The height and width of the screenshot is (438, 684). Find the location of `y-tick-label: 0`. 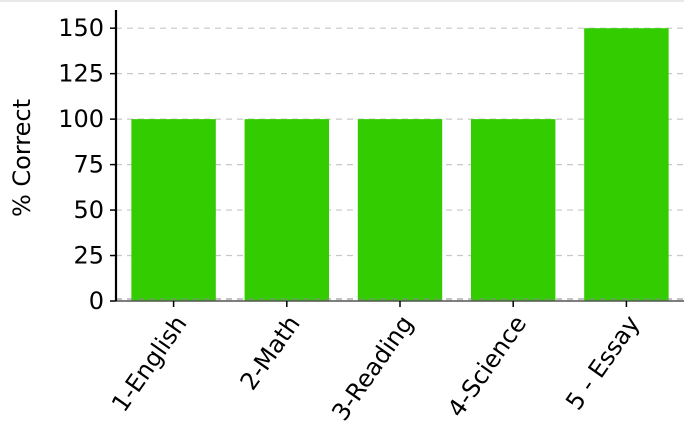

y-tick-label: 0 is located at coordinates (96, 301).